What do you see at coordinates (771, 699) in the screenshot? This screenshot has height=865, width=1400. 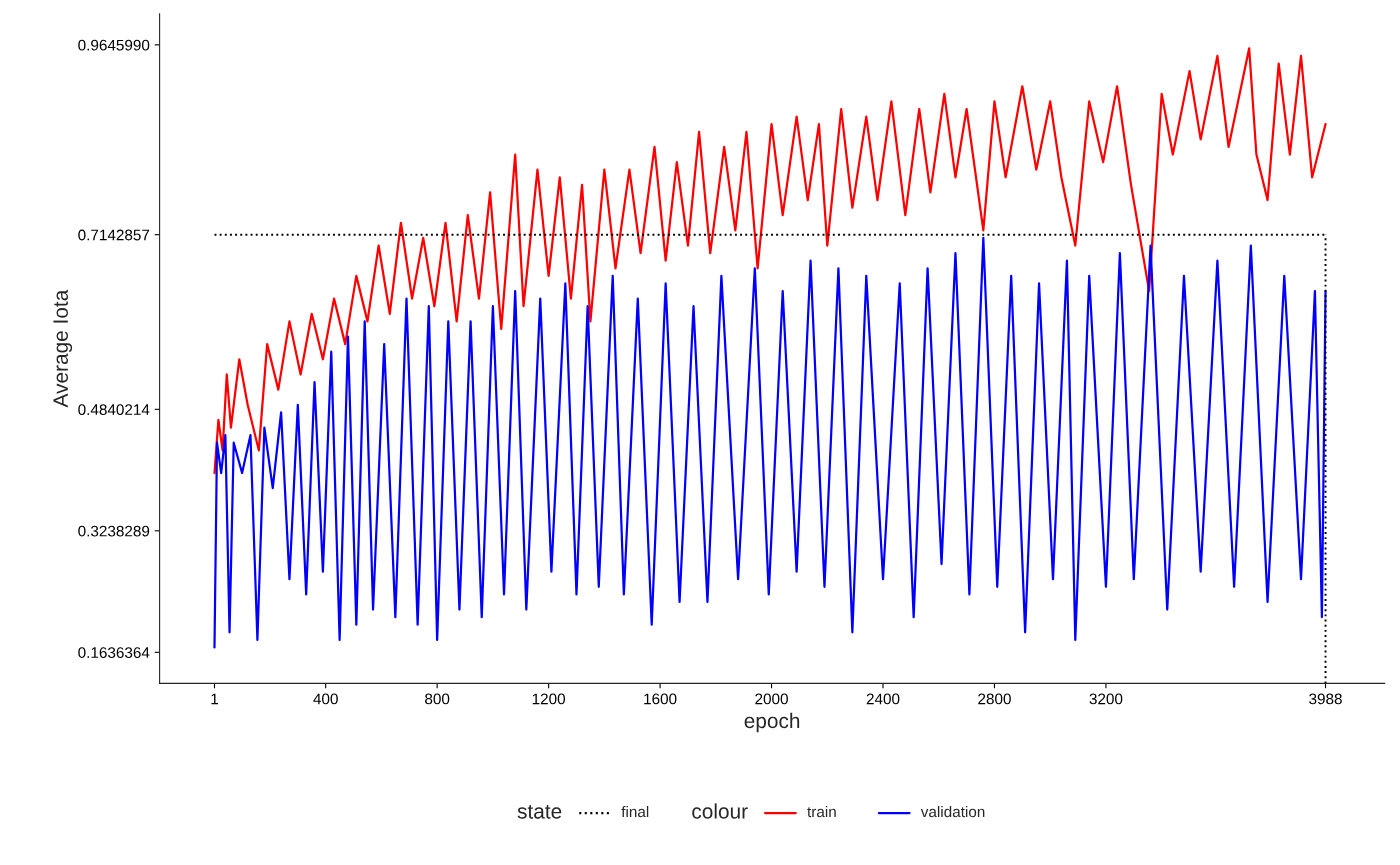 I see `x-tick-label: 2000` at bounding box center [771, 699].